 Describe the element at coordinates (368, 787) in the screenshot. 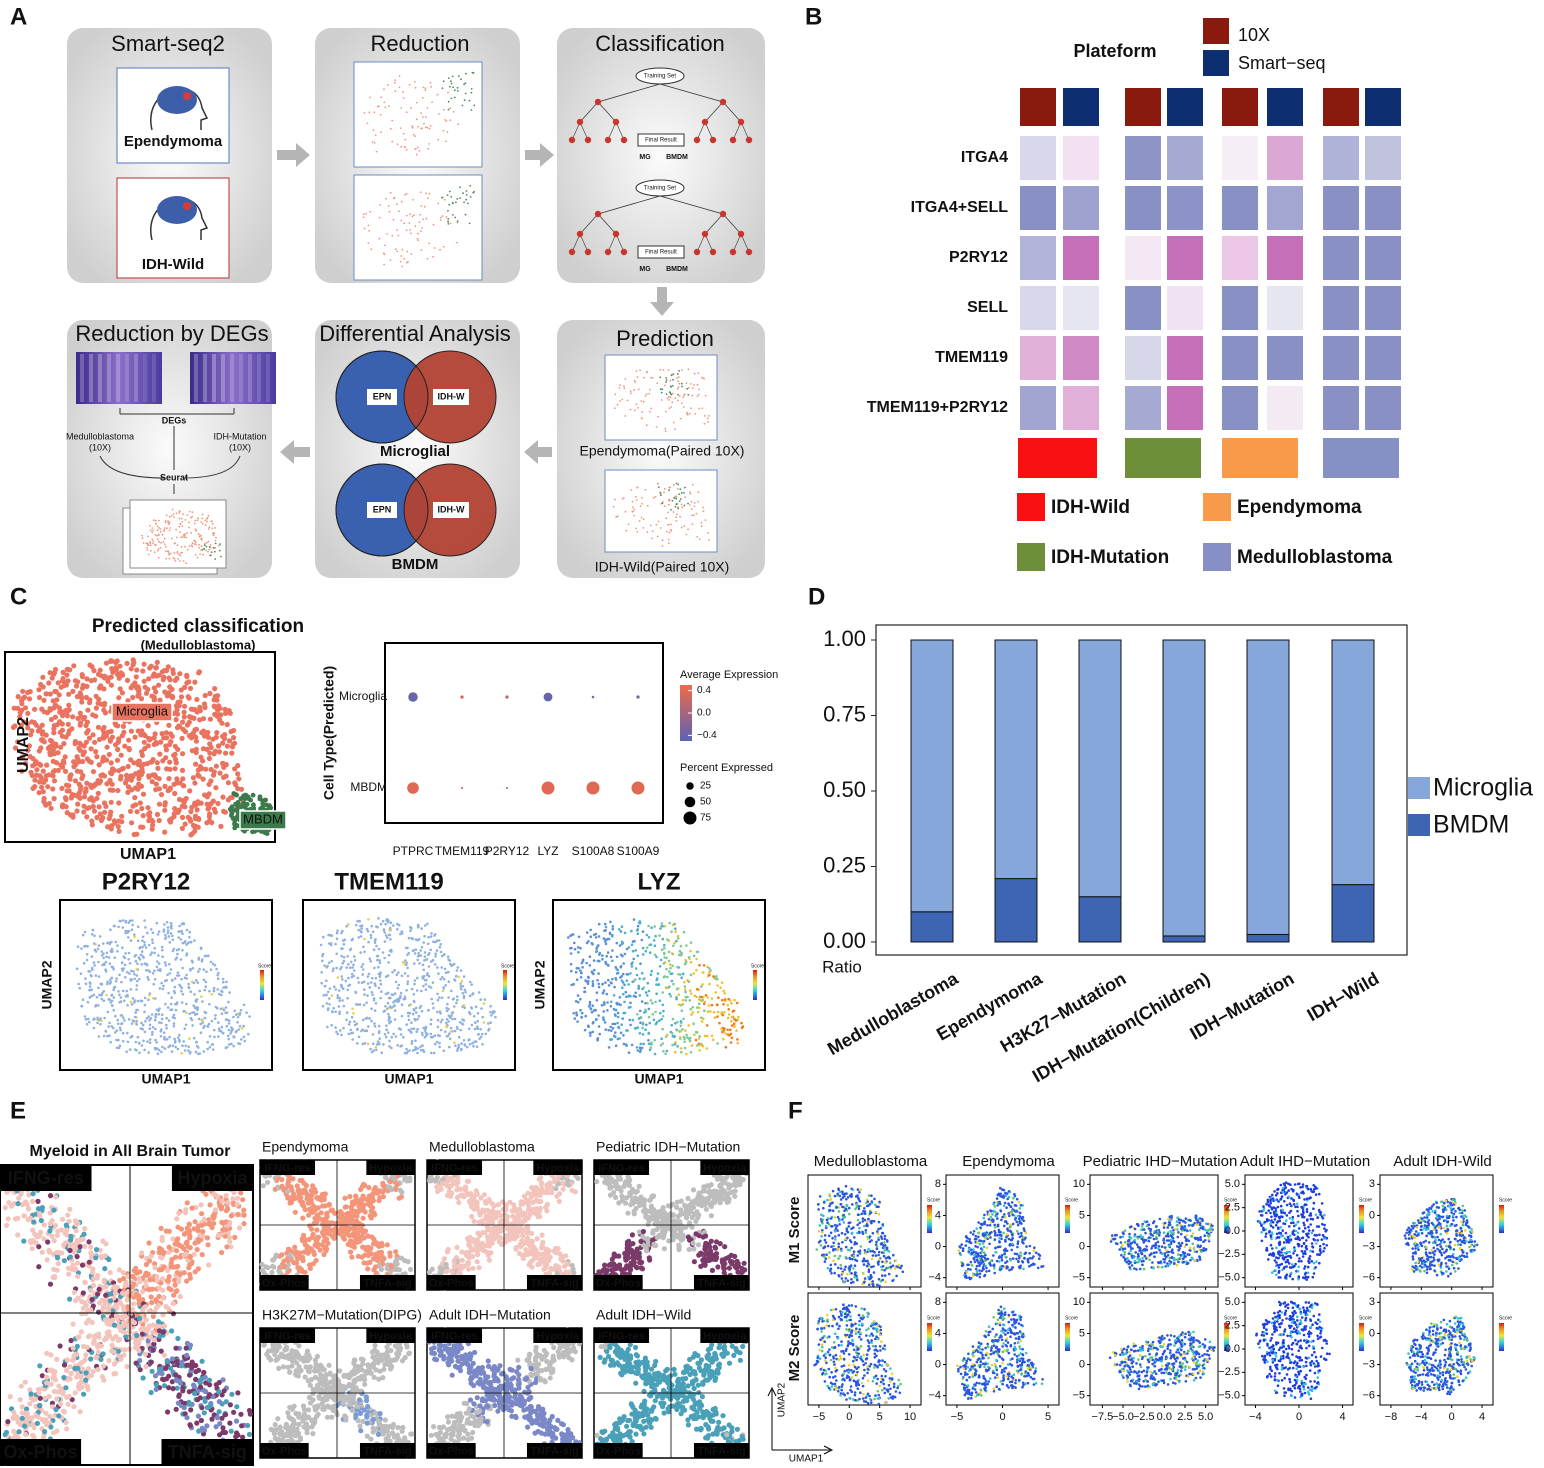

I see `y-tick-label: MBDM` at that location.